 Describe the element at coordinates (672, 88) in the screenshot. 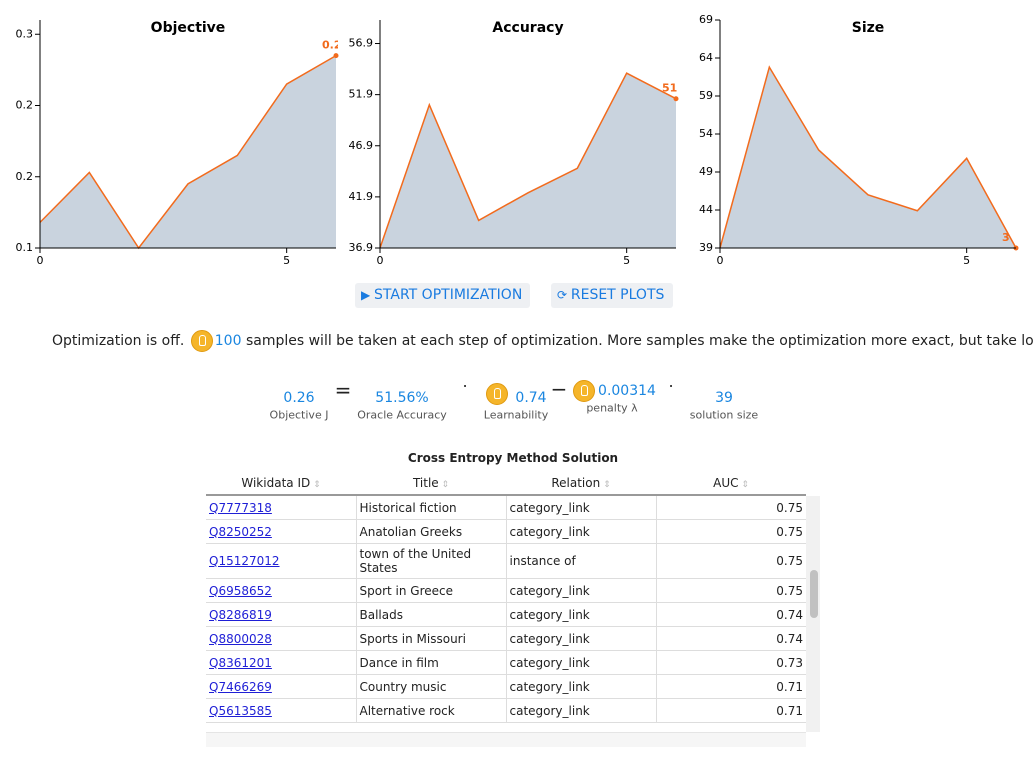

I see `end-label: 51.` at that location.